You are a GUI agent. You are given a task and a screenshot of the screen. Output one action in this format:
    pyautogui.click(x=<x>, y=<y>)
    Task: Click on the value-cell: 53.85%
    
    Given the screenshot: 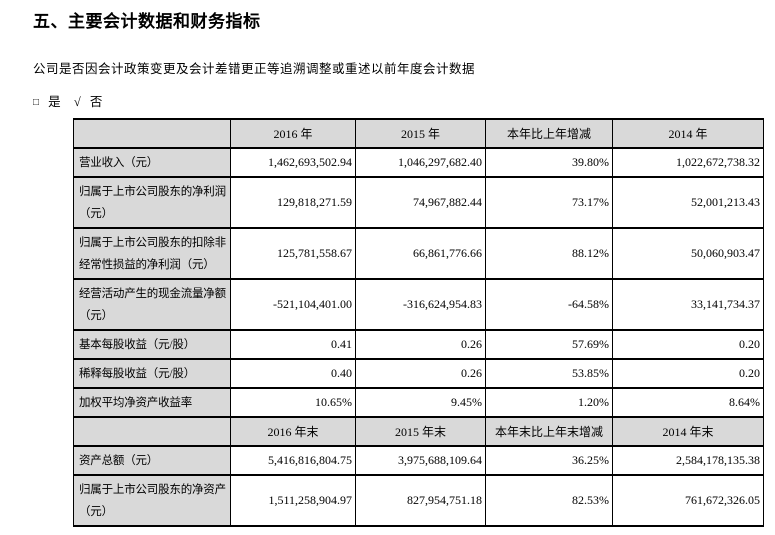 What is the action you would take?
    pyautogui.click(x=549, y=373)
    